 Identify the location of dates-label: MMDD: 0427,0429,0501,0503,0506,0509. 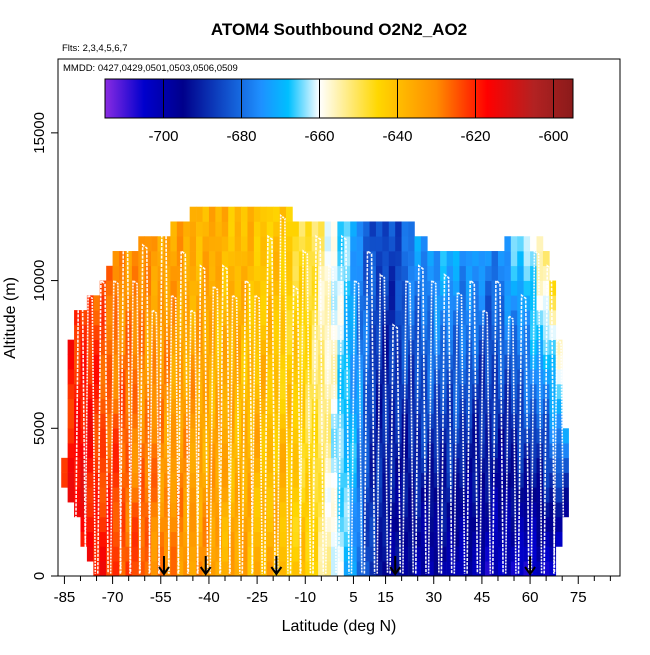
(150, 68).